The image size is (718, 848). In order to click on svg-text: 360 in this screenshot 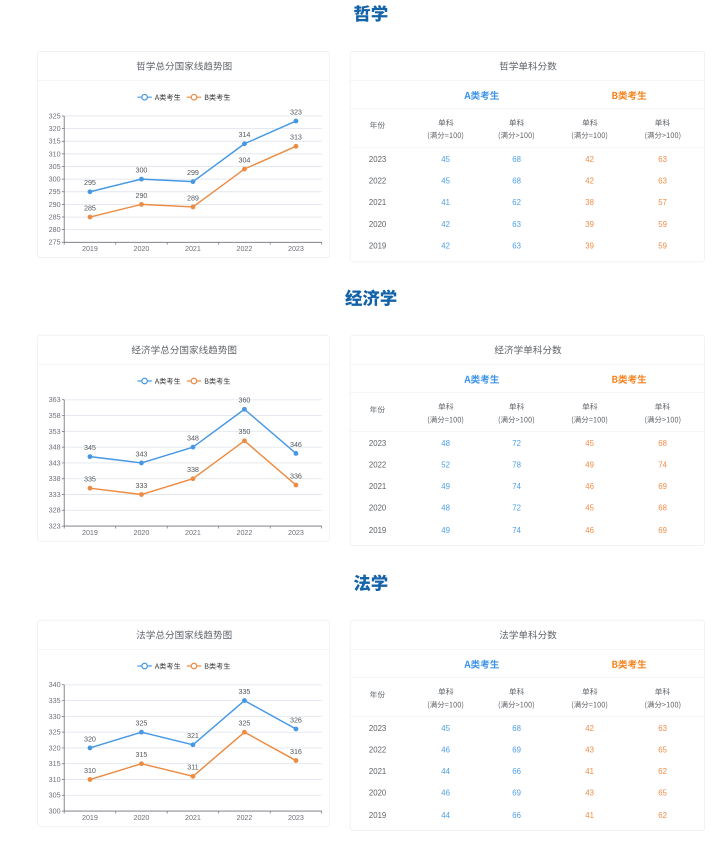, I will do `click(244, 400)`.